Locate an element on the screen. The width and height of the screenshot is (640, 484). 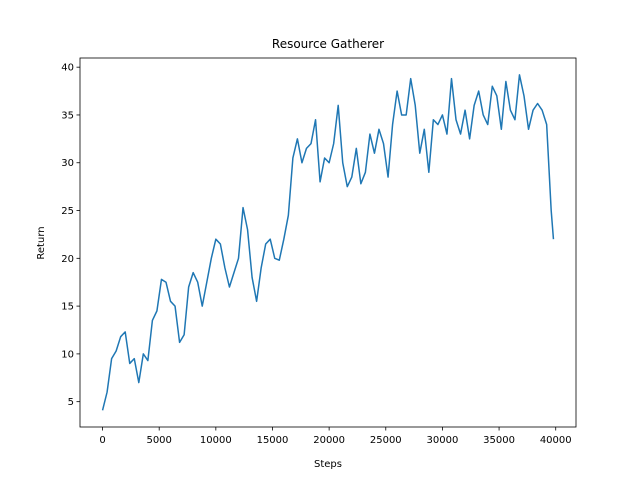
y-tick-label: 10 is located at coordinates (67, 354).